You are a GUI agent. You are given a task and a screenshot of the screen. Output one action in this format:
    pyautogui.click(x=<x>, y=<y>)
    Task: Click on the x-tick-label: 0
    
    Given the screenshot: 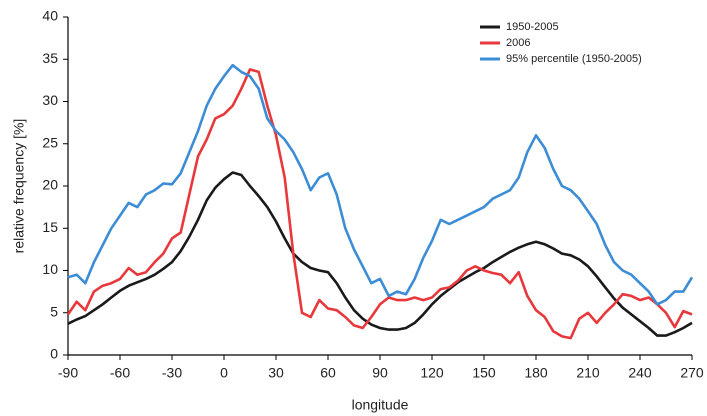 What is the action you would take?
    pyautogui.click(x=224, y=373)
    